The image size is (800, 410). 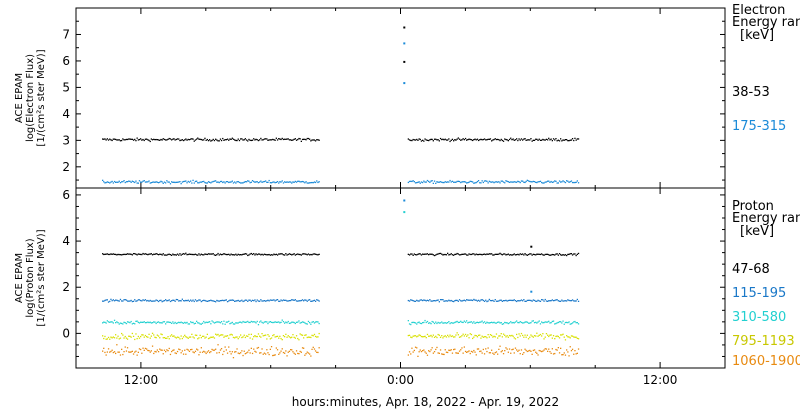 I want to click on y-tick-label: 5, so click(x=66, y=87).